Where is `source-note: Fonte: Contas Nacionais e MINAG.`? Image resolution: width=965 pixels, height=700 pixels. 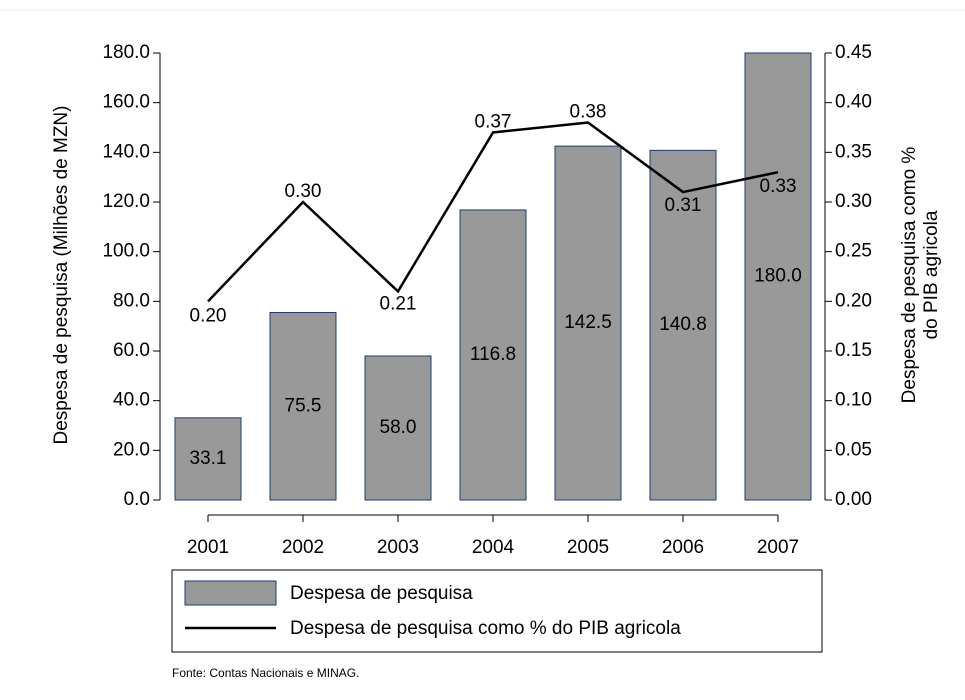
source-note: Fonte: Contas Nacionais e MINAG. is located at coordinates (265, 673).